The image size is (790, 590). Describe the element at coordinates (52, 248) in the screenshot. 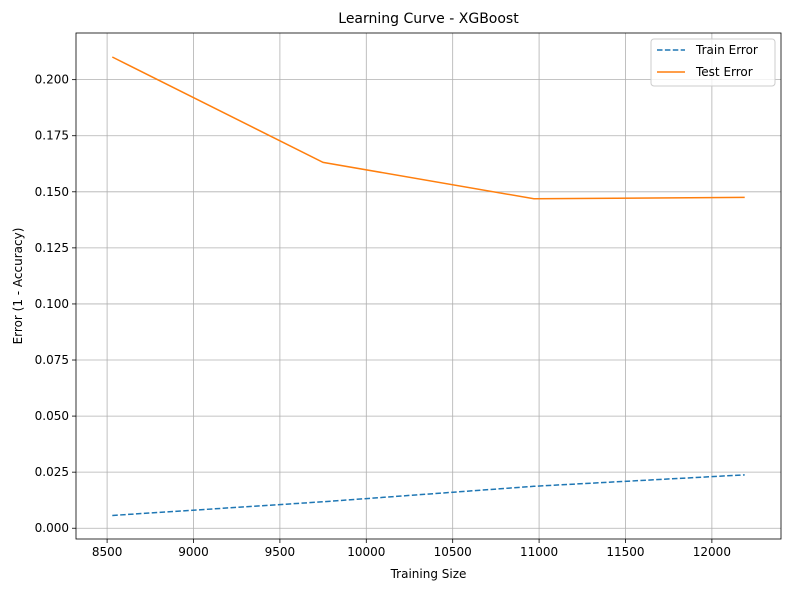

I see `y-tick-label: 0.125` at that location.